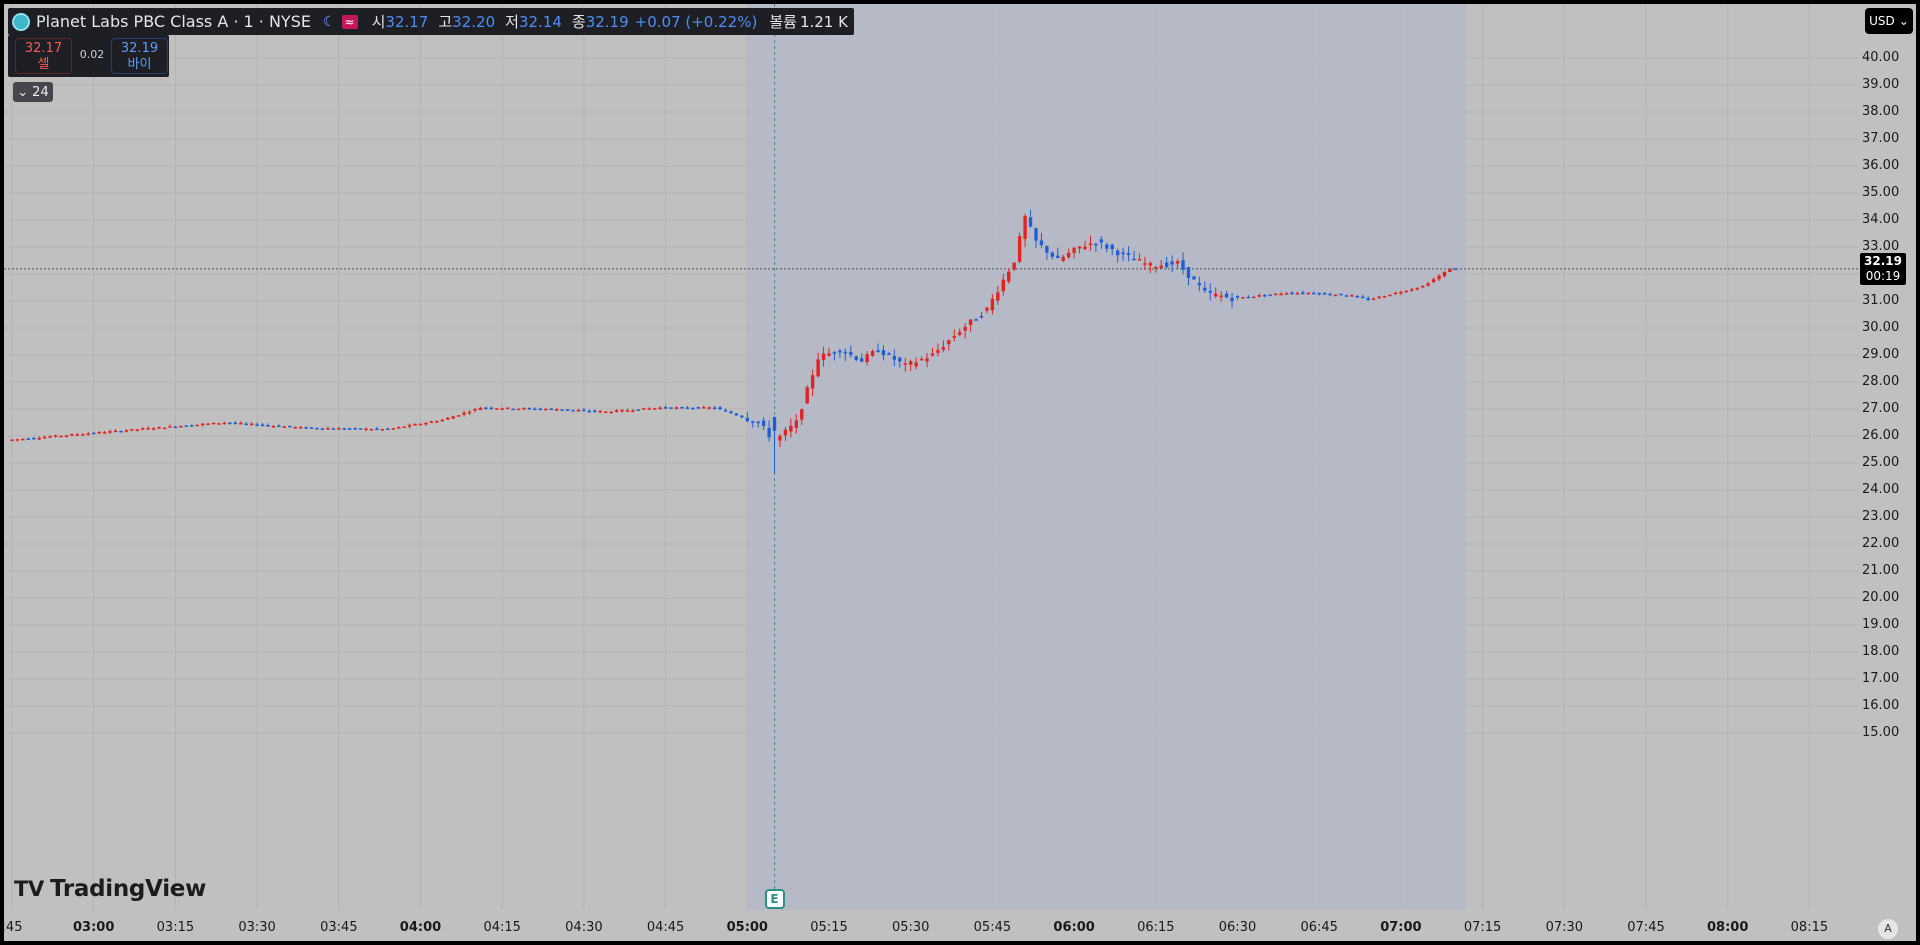 This screenshot has width=1920, height=945. What do you see at coordinates (257, 927) in the screenshot?
I see `time-tick-label: 03:30` at bounding box center [257, 927].